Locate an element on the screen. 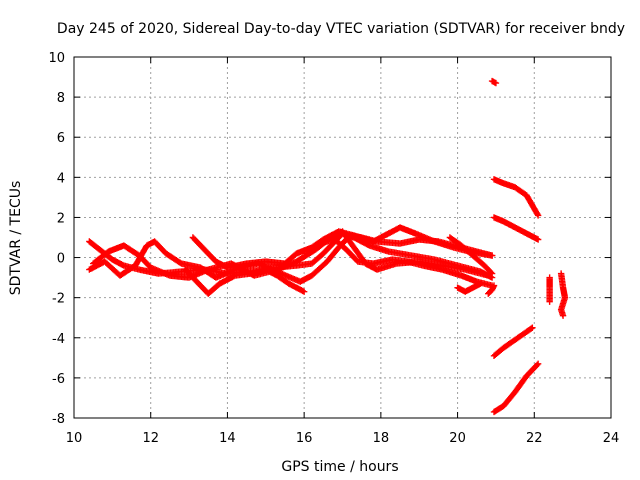 This screenshot has width=640, height=480. x-tick-label: 12 is located at coordinates (150, 438).